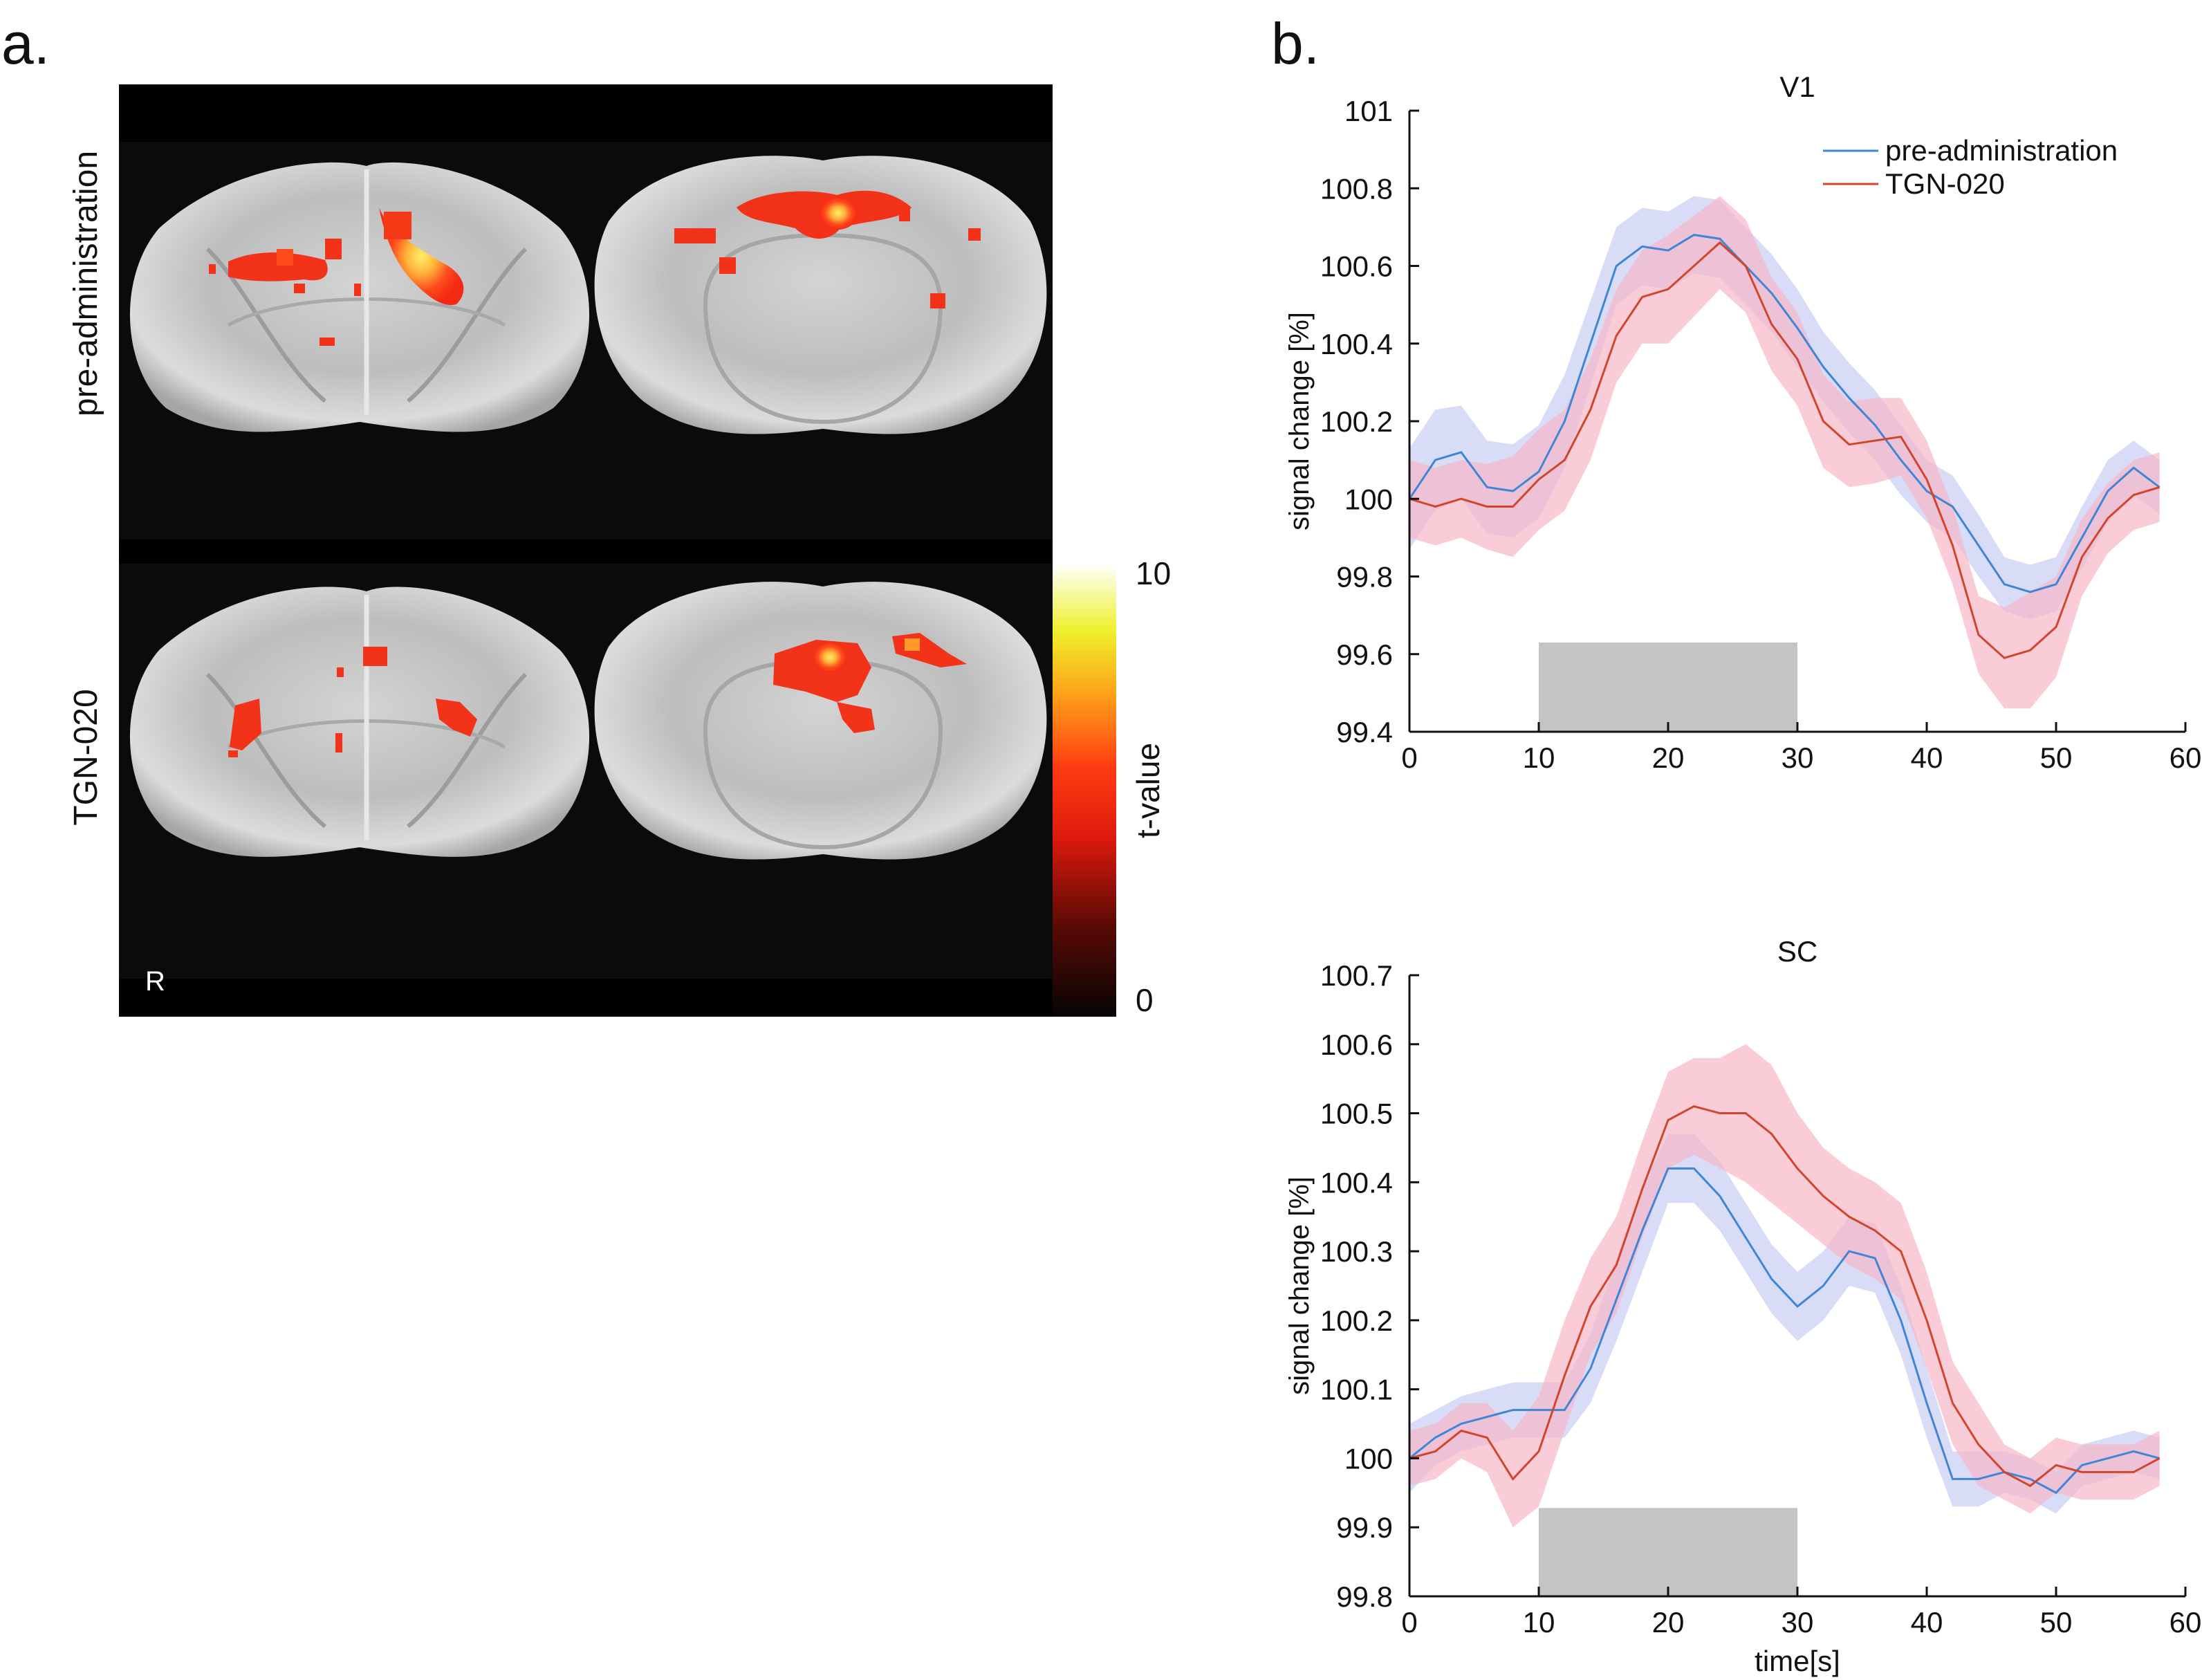 This screenshot has width=2202, height=1680. I want to click on colorbar-title: t-value, so click(1148, 790).